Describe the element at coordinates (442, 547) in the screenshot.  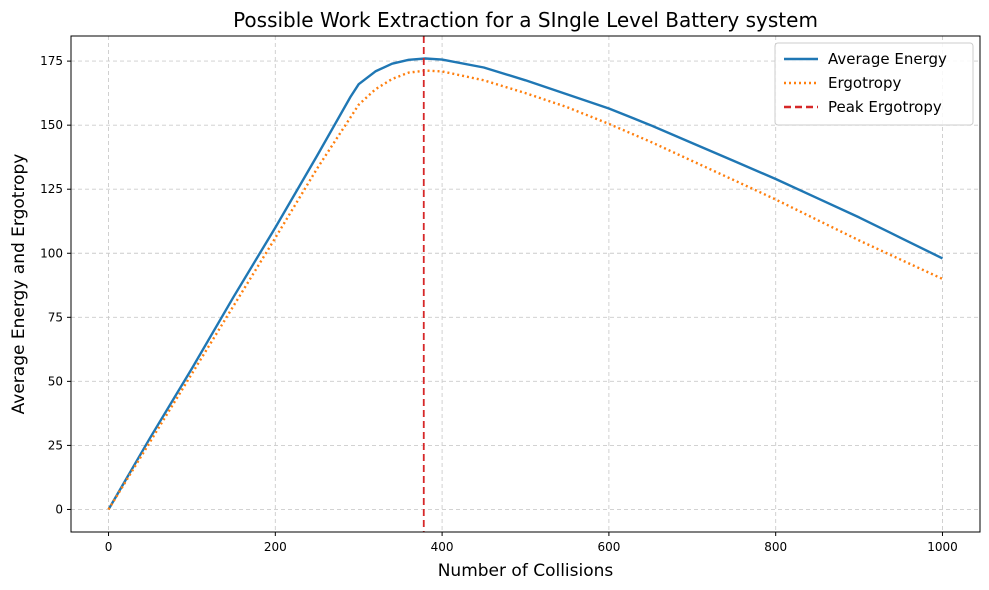
I see `x-tick-label: 400` at that location.